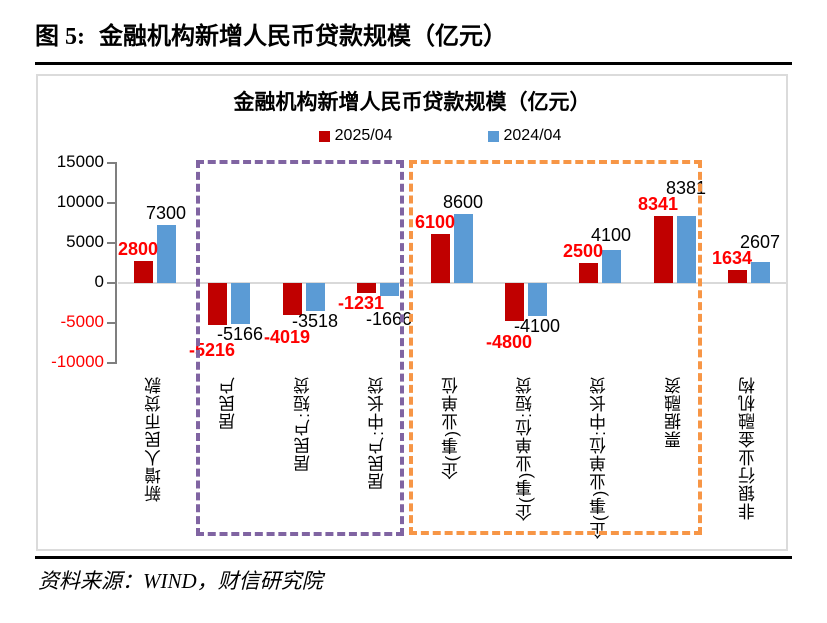 The height and width of the screenshot is (623, 827). Describe the element at coordinates (440, 258) in the screenshot. I see `bar-2025/04-5` at that location.